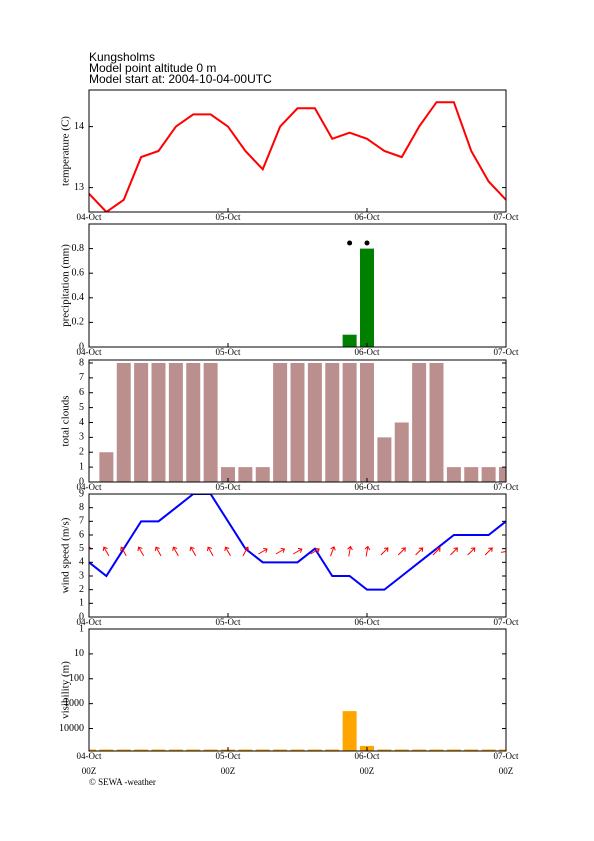 This screenshot has height=841, width=594. Describe the element at coordinates (66, 690) in the screenshot. I see `y-axis-label: visibility (m)` at that location.